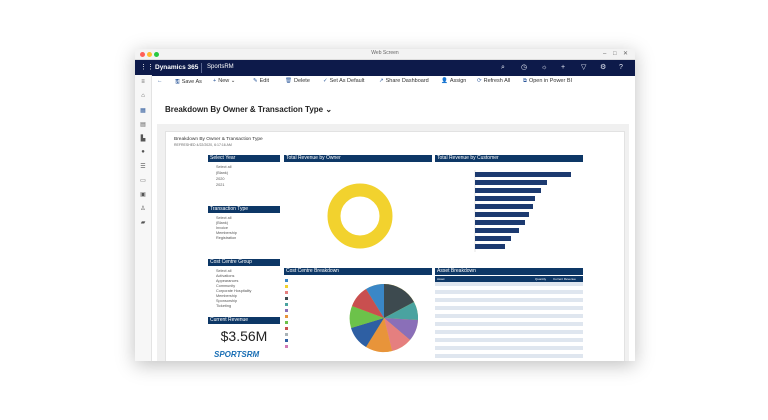 Image resolution: width=768 pixels, height=420 pixels. What do you see at coordinates (224, 81) in the screenshot?
I see `new-button: + New ⌄` at bounding box center [224, 81].